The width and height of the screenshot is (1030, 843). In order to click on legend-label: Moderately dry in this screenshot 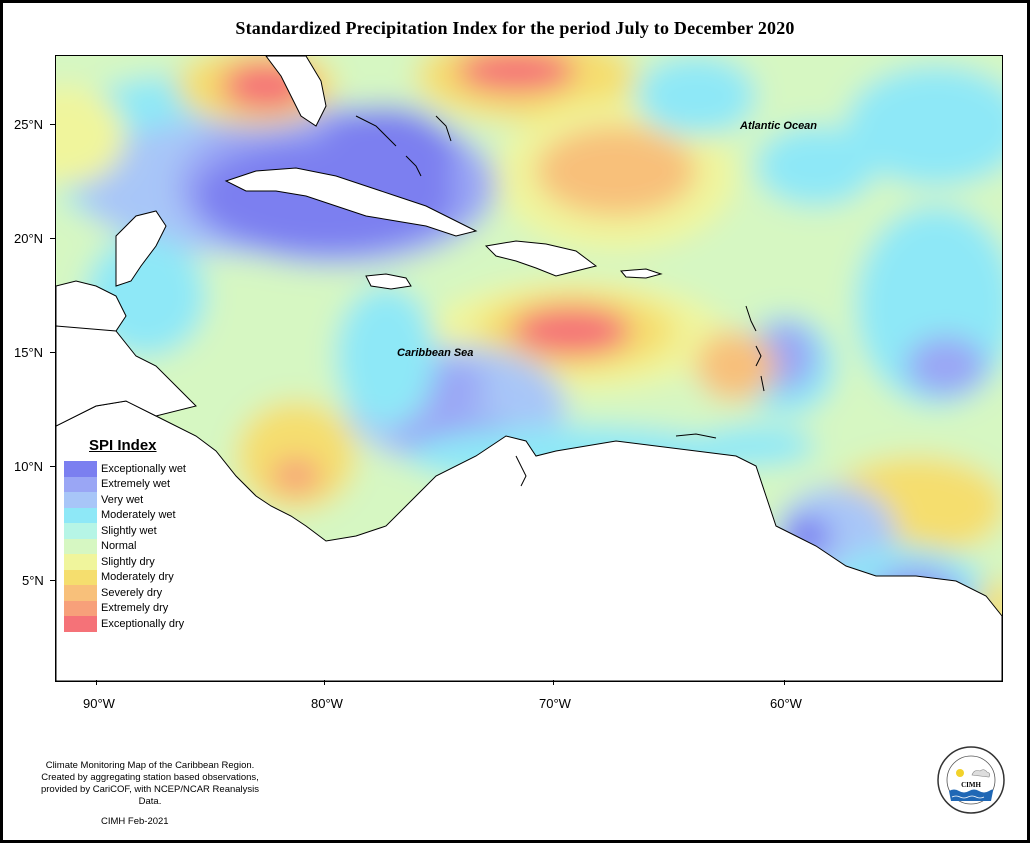, I will do `click(137, 577)`.